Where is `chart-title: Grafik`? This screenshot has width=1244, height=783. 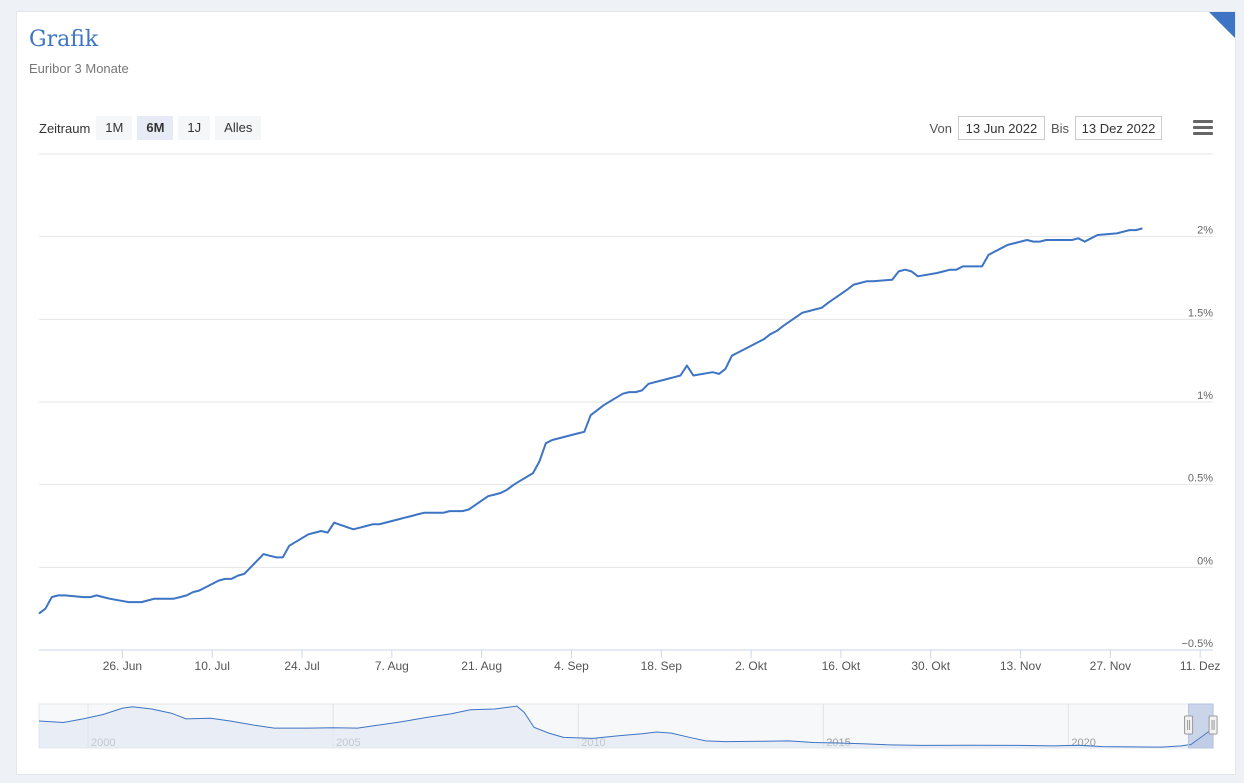 chart-title: Grafik is located at coordinates (64, 39).